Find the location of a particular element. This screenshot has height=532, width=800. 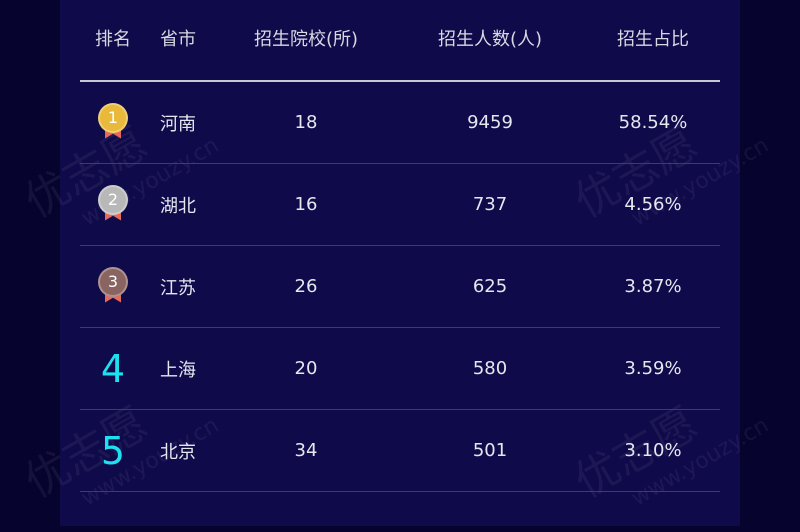

schools-cell: 16 is located at coordinates (306, 204).